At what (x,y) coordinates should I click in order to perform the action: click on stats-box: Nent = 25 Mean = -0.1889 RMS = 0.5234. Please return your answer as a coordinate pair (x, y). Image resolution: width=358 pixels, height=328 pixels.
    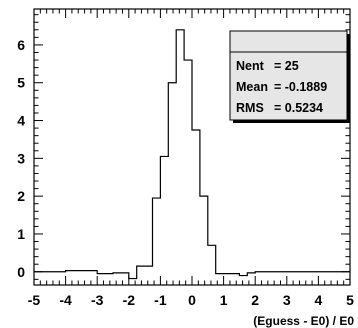
    Looking at the image, I should click on (289, 76).